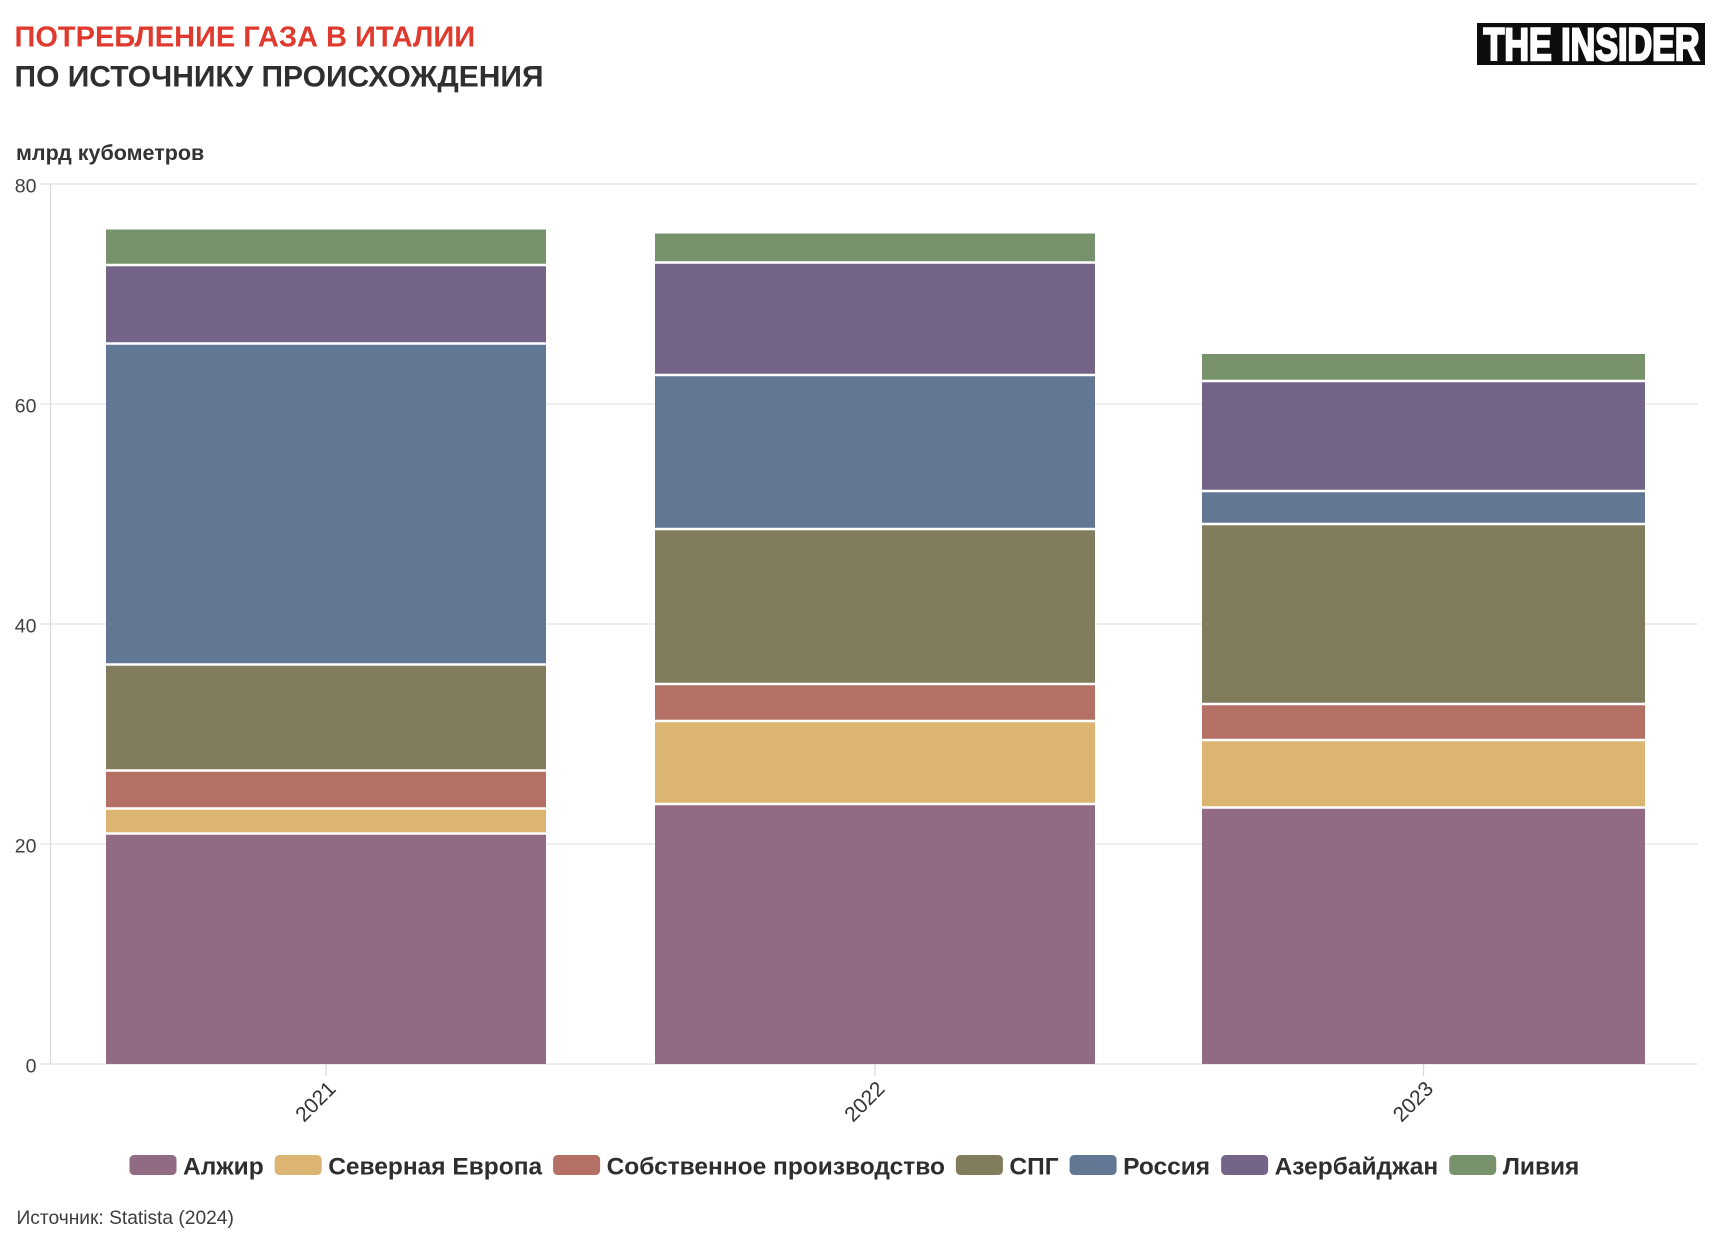 The image size is (1732, 1245). I want to click on svg-text: Азербайджан, so click(1357, 1167).